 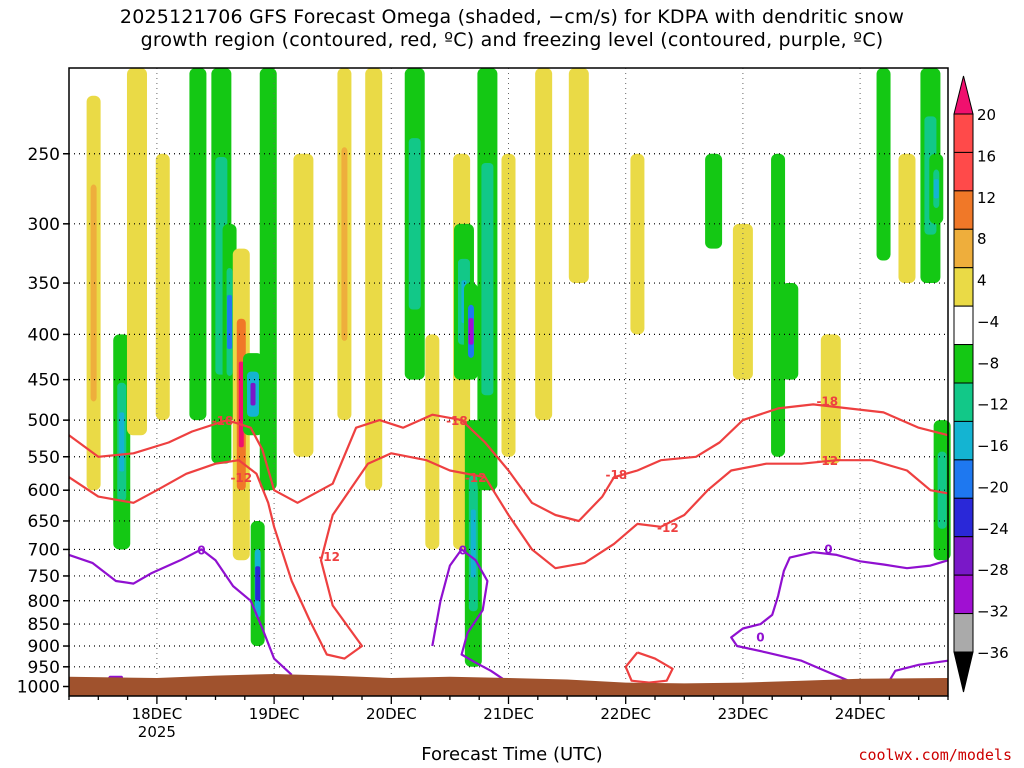 I want to click on x-tick-label-18DEC: 18DEC, so click(x=157, y=714).